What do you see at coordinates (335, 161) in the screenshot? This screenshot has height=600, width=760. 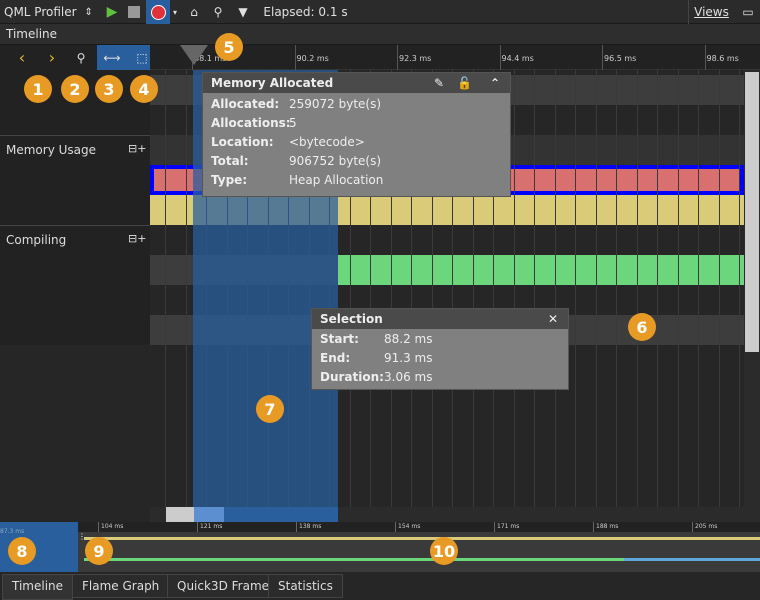 I see `popup-value: 906752 byte(s)` at bounding box center [335, 161].